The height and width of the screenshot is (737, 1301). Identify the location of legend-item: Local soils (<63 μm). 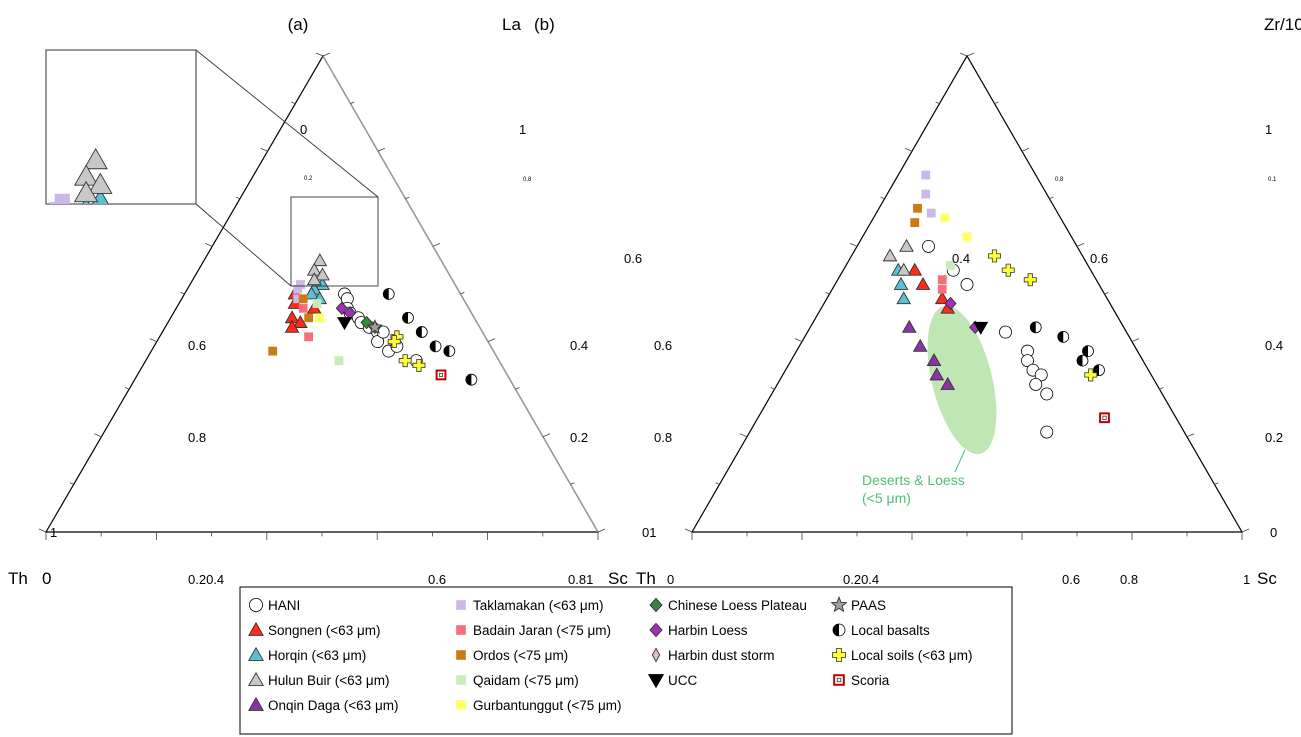
(902, 655).